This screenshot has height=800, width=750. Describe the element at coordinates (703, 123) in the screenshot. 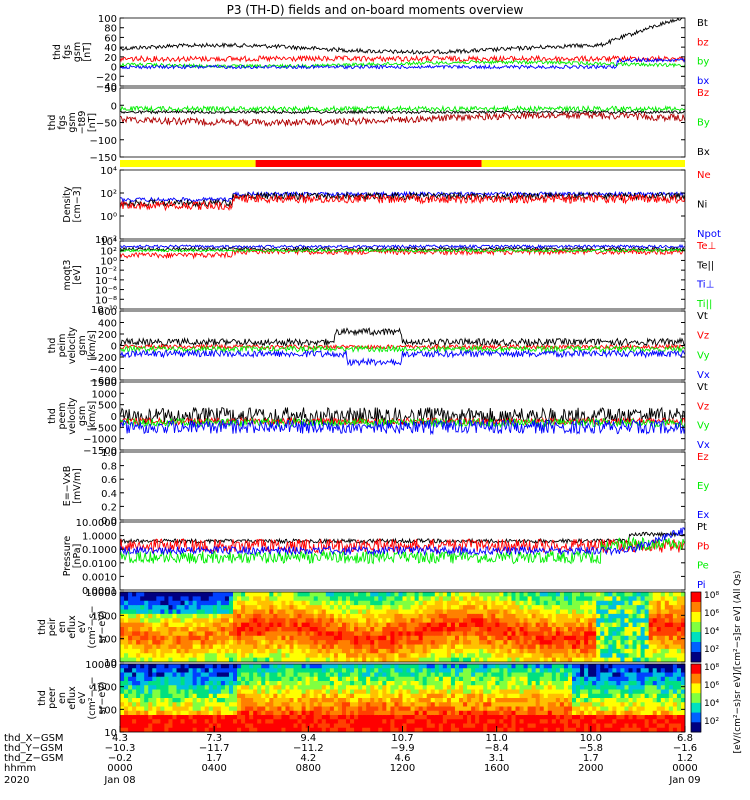

I see `legend-entry: By` at that location.